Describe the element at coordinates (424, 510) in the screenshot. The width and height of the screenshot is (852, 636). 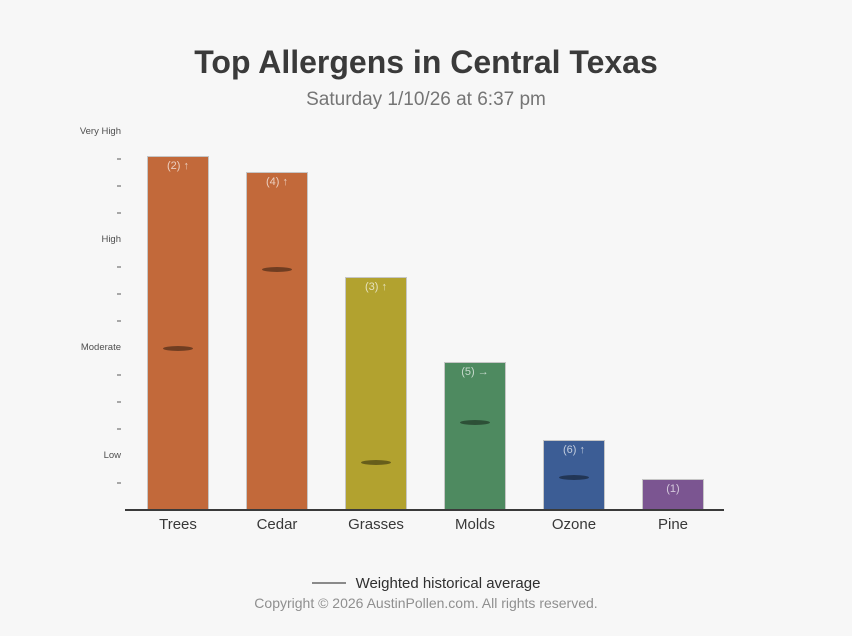
I see `x-axis-line` at that location.